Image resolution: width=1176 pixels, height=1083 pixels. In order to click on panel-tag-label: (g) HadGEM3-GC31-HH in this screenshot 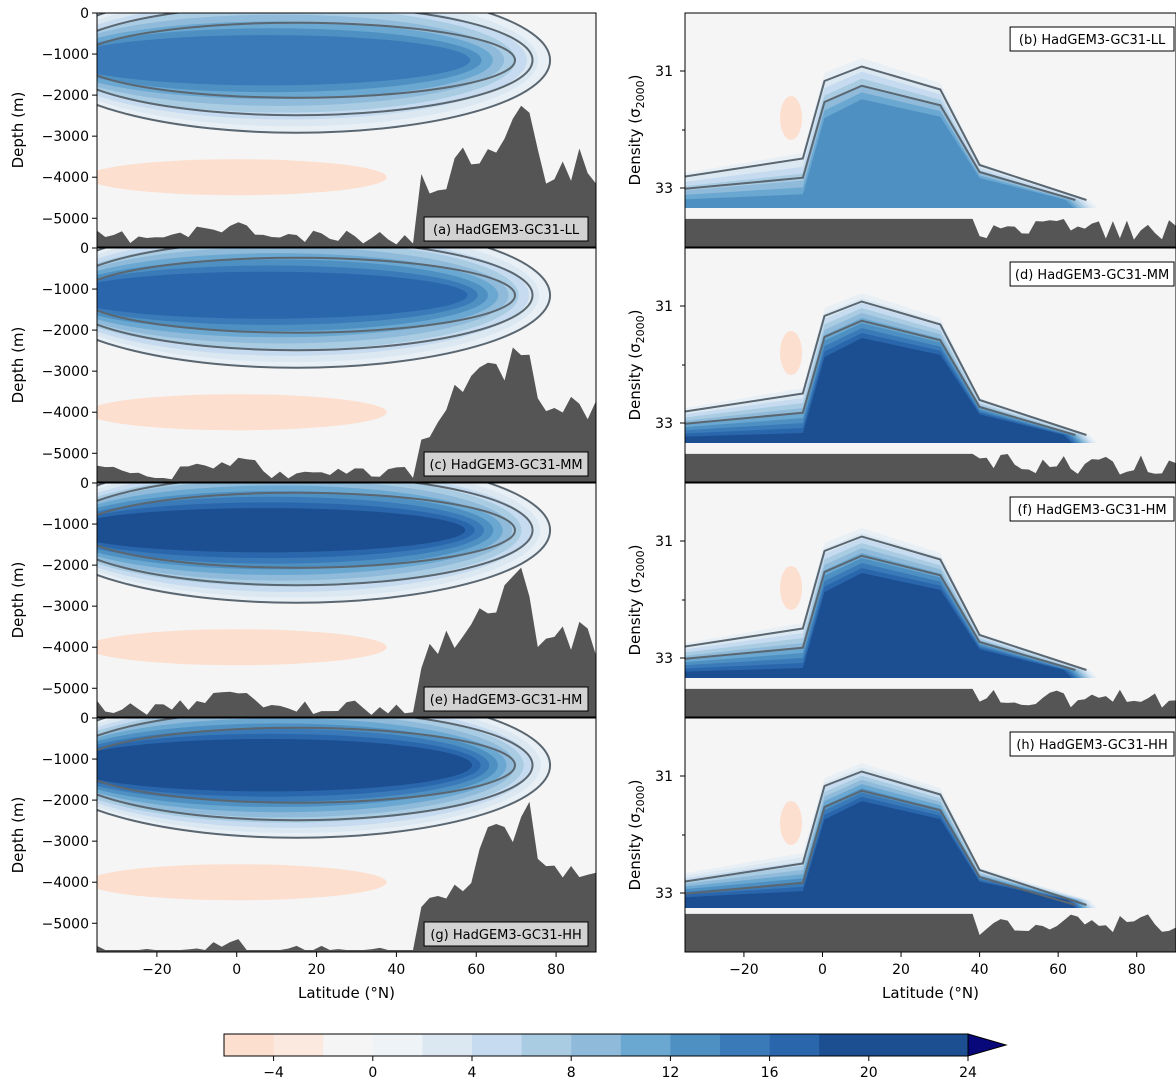, I will do `click(505, 935)`.